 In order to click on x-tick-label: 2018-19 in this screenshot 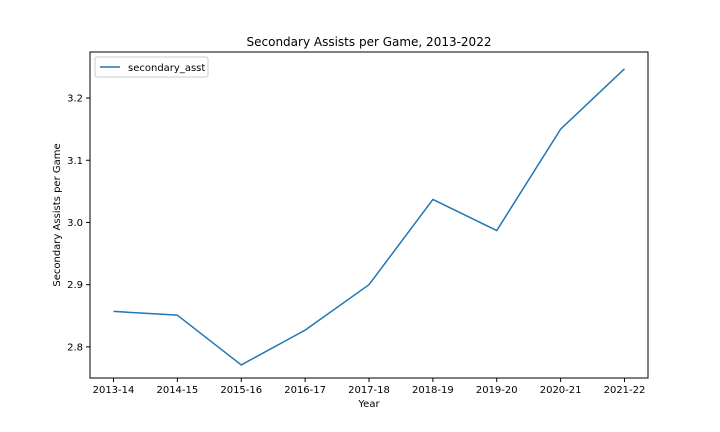, I will do `click(433, 390)`.